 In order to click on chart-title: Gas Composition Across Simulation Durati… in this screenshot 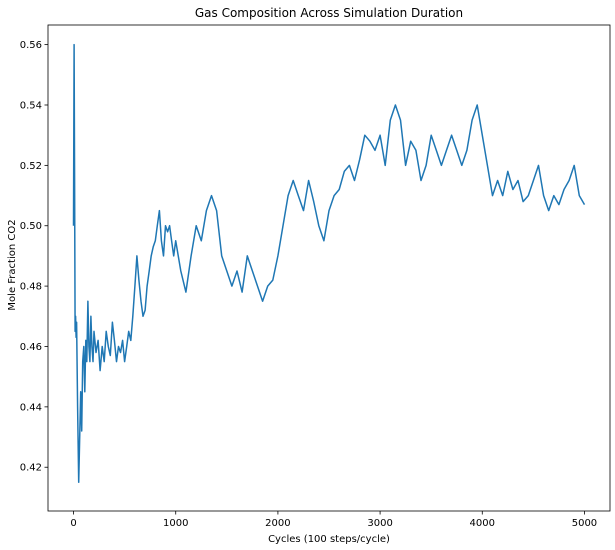, I will do `click(329, 13)`.